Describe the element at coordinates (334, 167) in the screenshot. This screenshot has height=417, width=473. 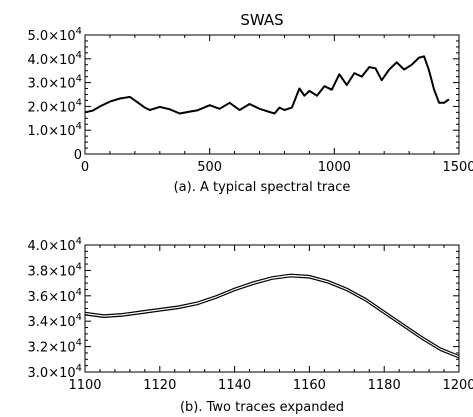
I see `x-tick-label: 1000` at that location.